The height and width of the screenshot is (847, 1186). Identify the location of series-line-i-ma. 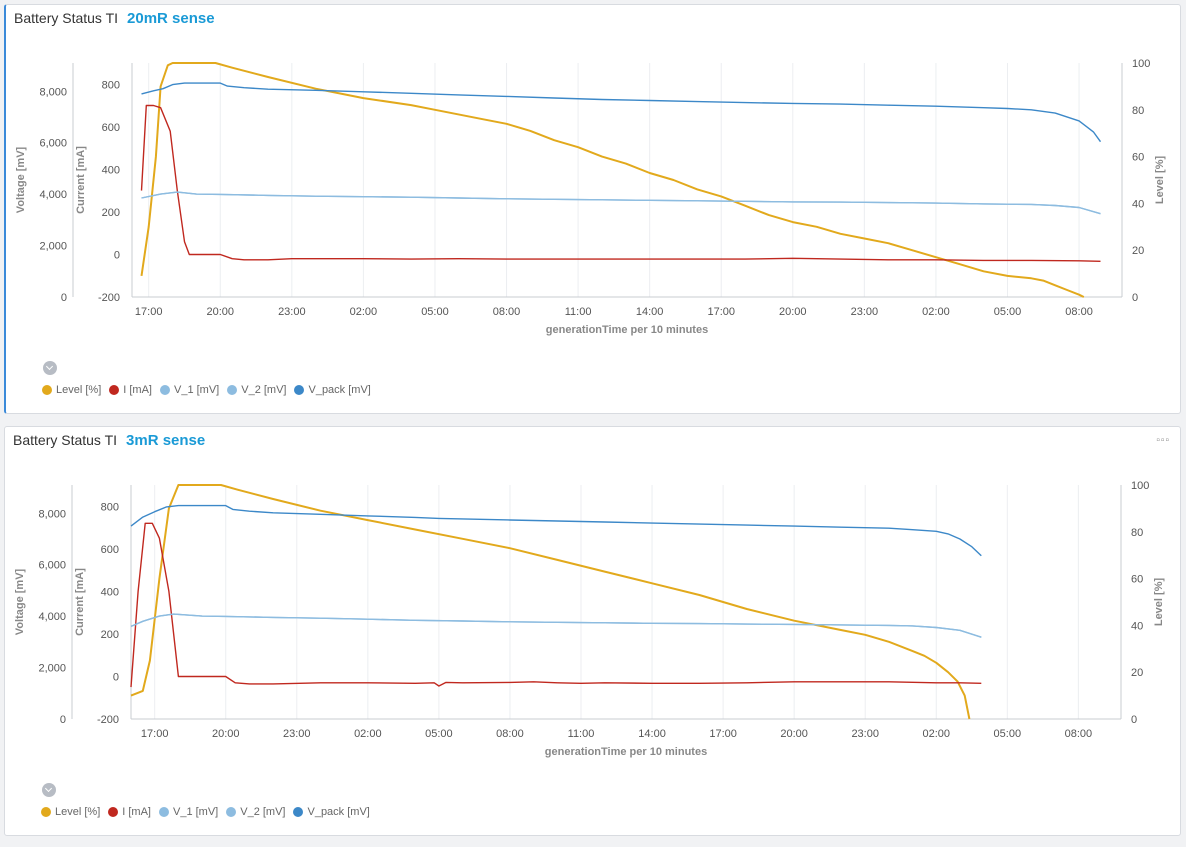
(556, 605).